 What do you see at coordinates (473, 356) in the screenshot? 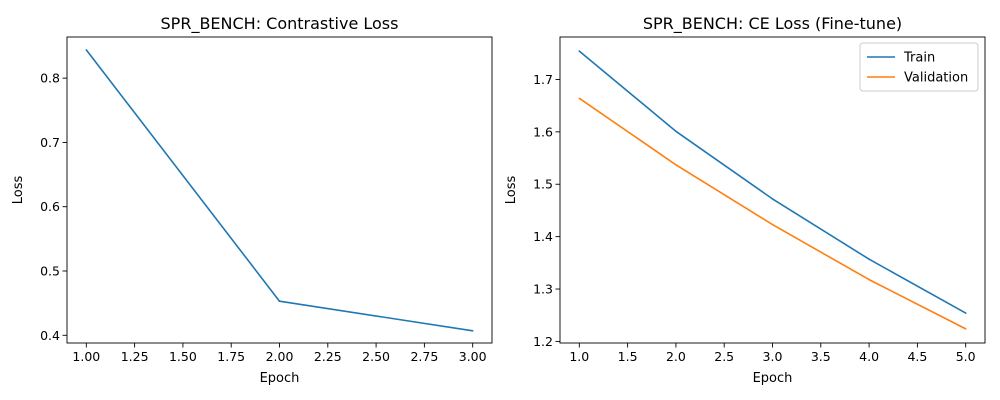
I see `x-tick-label: 3.00` at bounding box center [473, 356].